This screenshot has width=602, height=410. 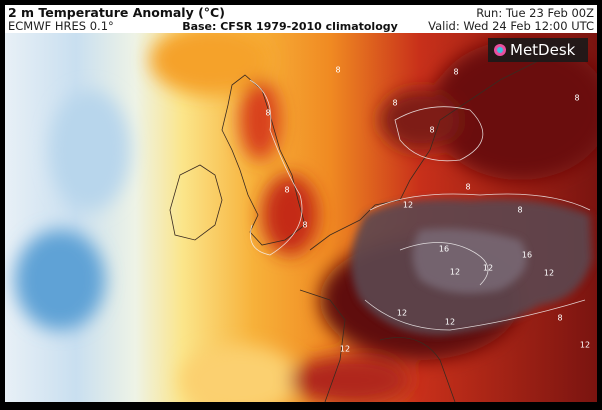 I want to click on run: Run: Tue 23 Feb 00Z, so click(x=535, y=13).